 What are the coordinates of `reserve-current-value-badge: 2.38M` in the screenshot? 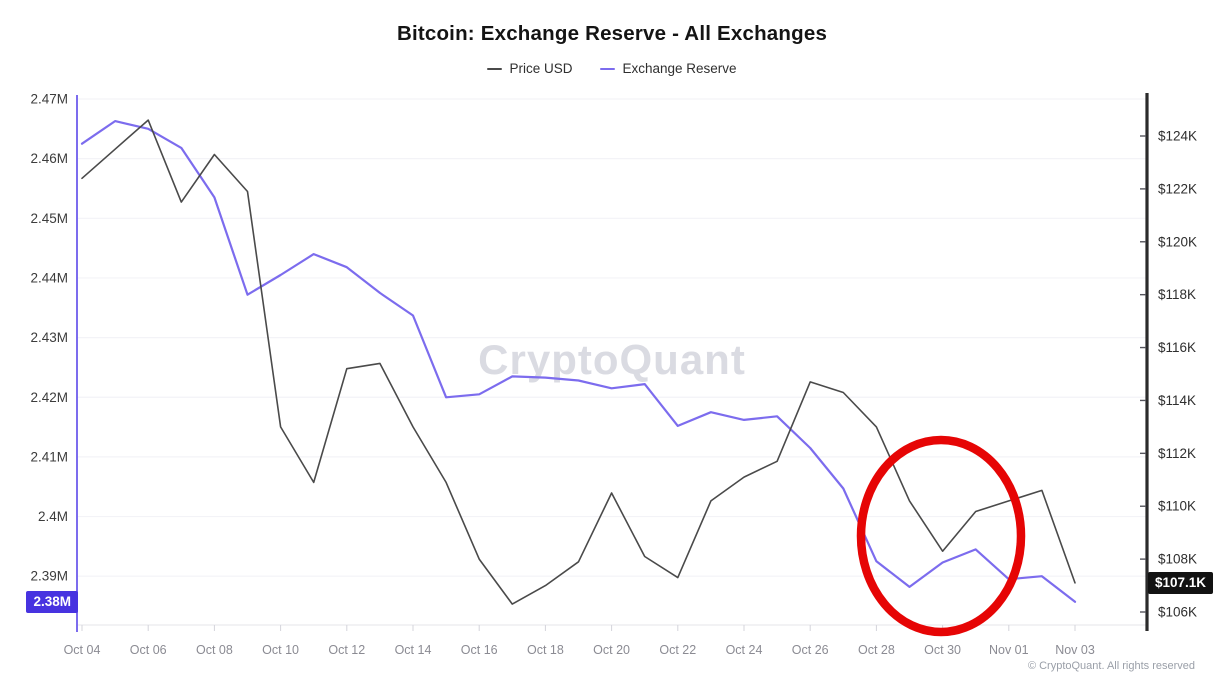 It's located at (52, 601).